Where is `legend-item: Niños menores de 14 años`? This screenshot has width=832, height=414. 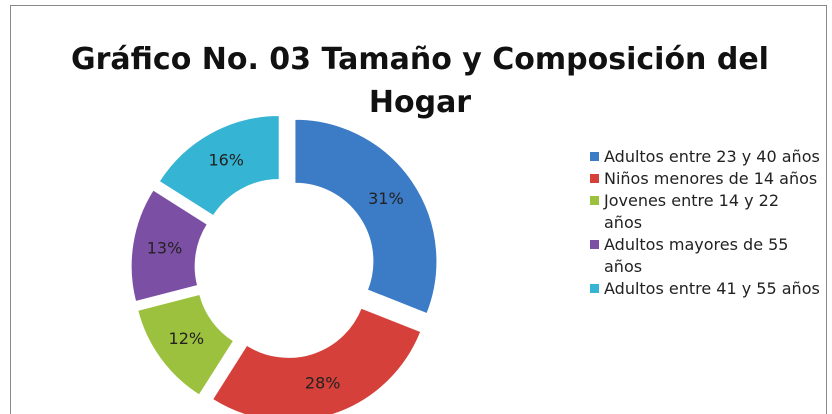
legend-item: Niños menores de 14 años is located at coordinates (706, 179).